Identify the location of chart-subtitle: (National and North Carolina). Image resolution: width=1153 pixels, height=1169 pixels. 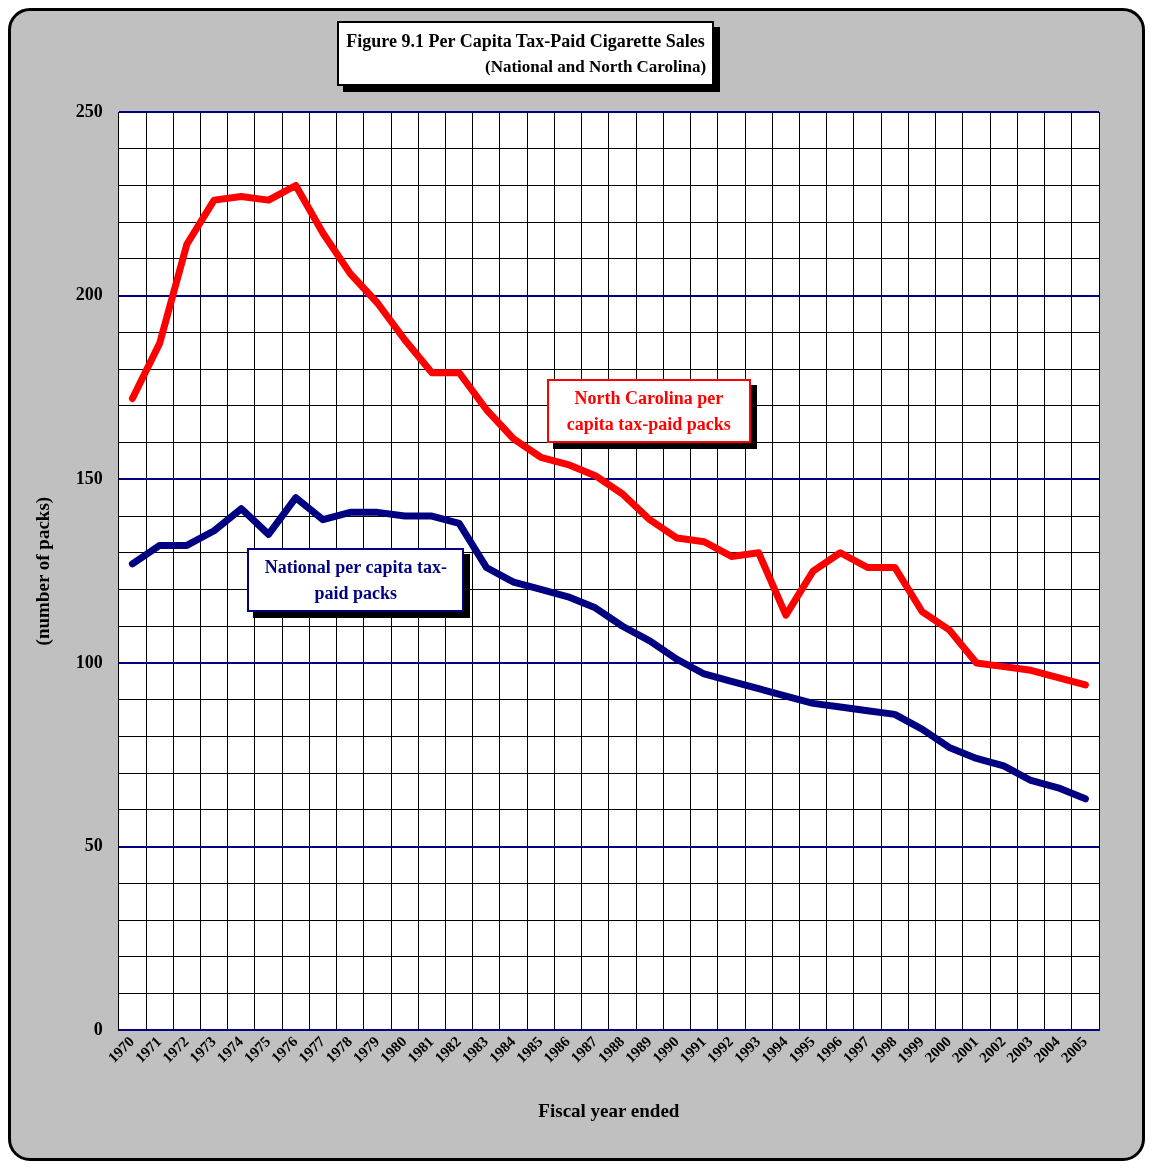
(595, 67).